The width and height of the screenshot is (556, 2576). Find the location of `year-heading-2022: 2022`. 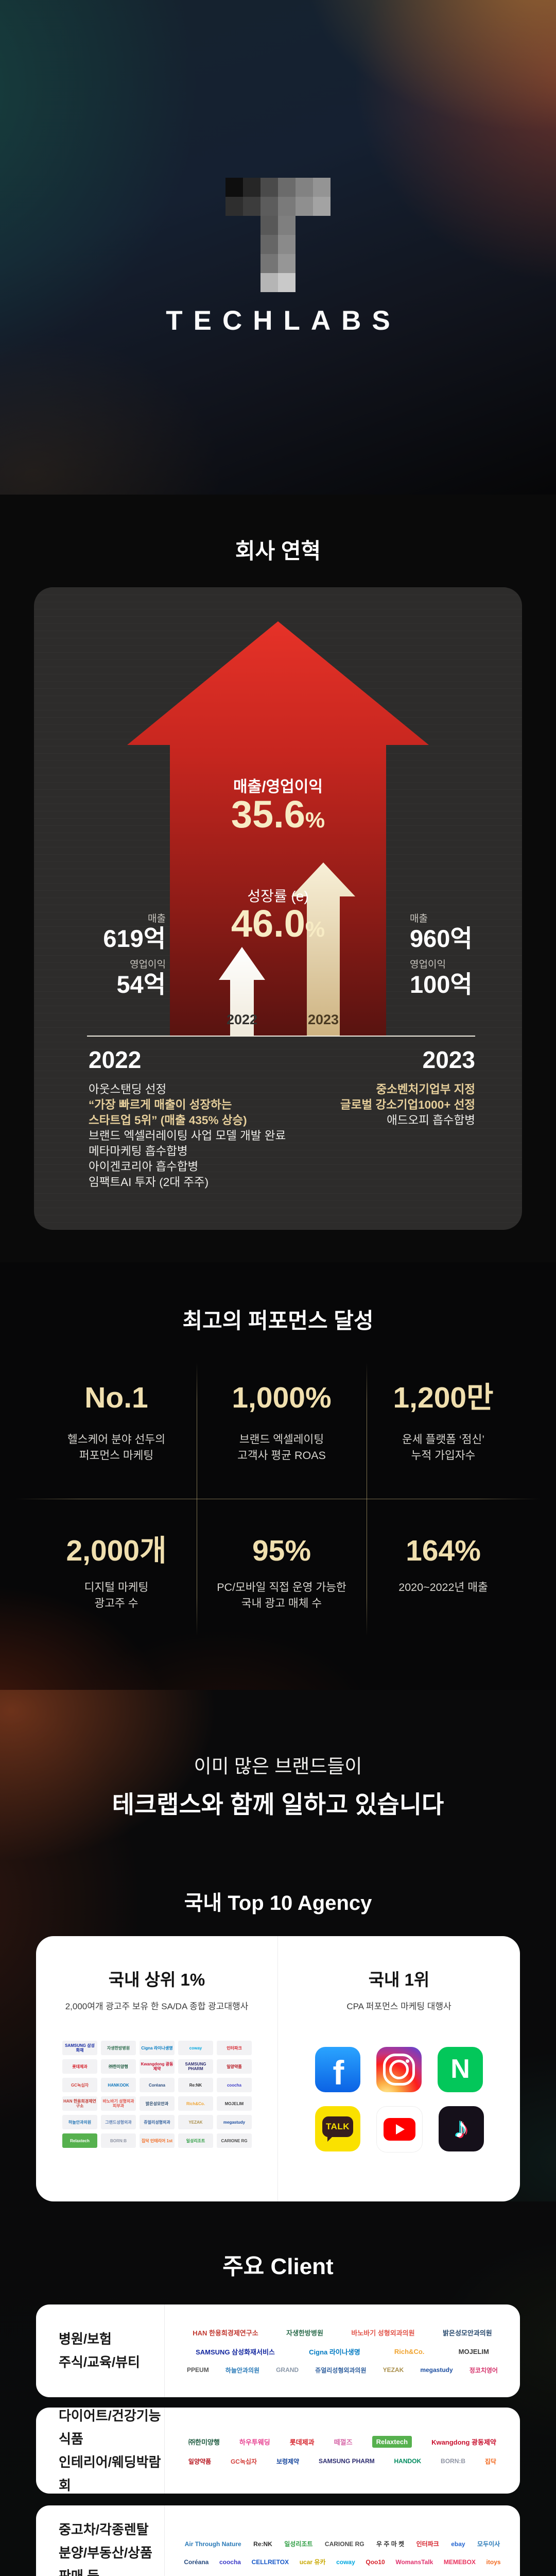

year-heading-2022: 2022 is located at coordinates (115, 1059).